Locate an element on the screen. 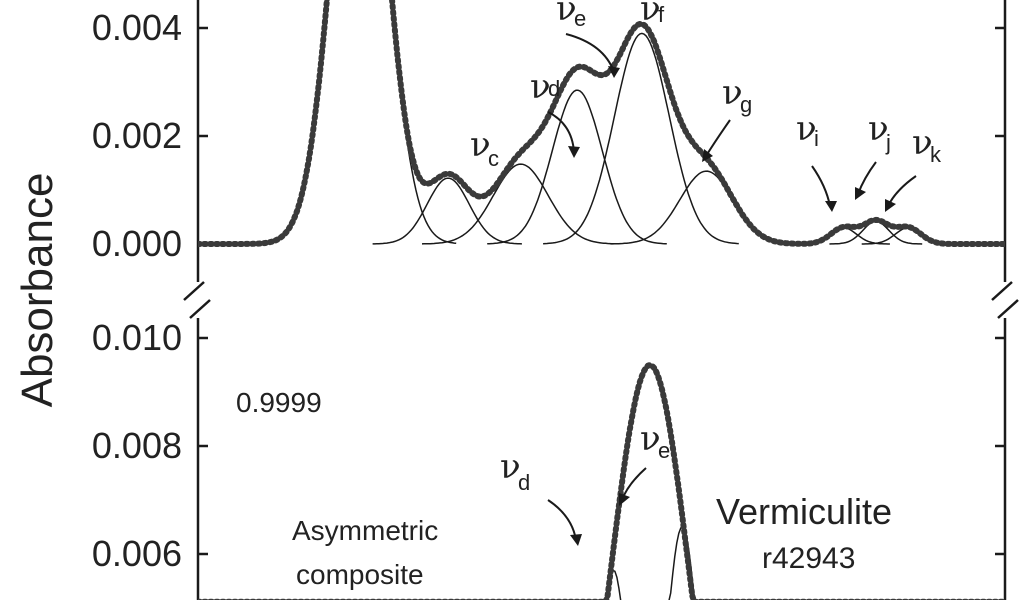  tick-label: 0.006 is located at coordinates (137, 553).